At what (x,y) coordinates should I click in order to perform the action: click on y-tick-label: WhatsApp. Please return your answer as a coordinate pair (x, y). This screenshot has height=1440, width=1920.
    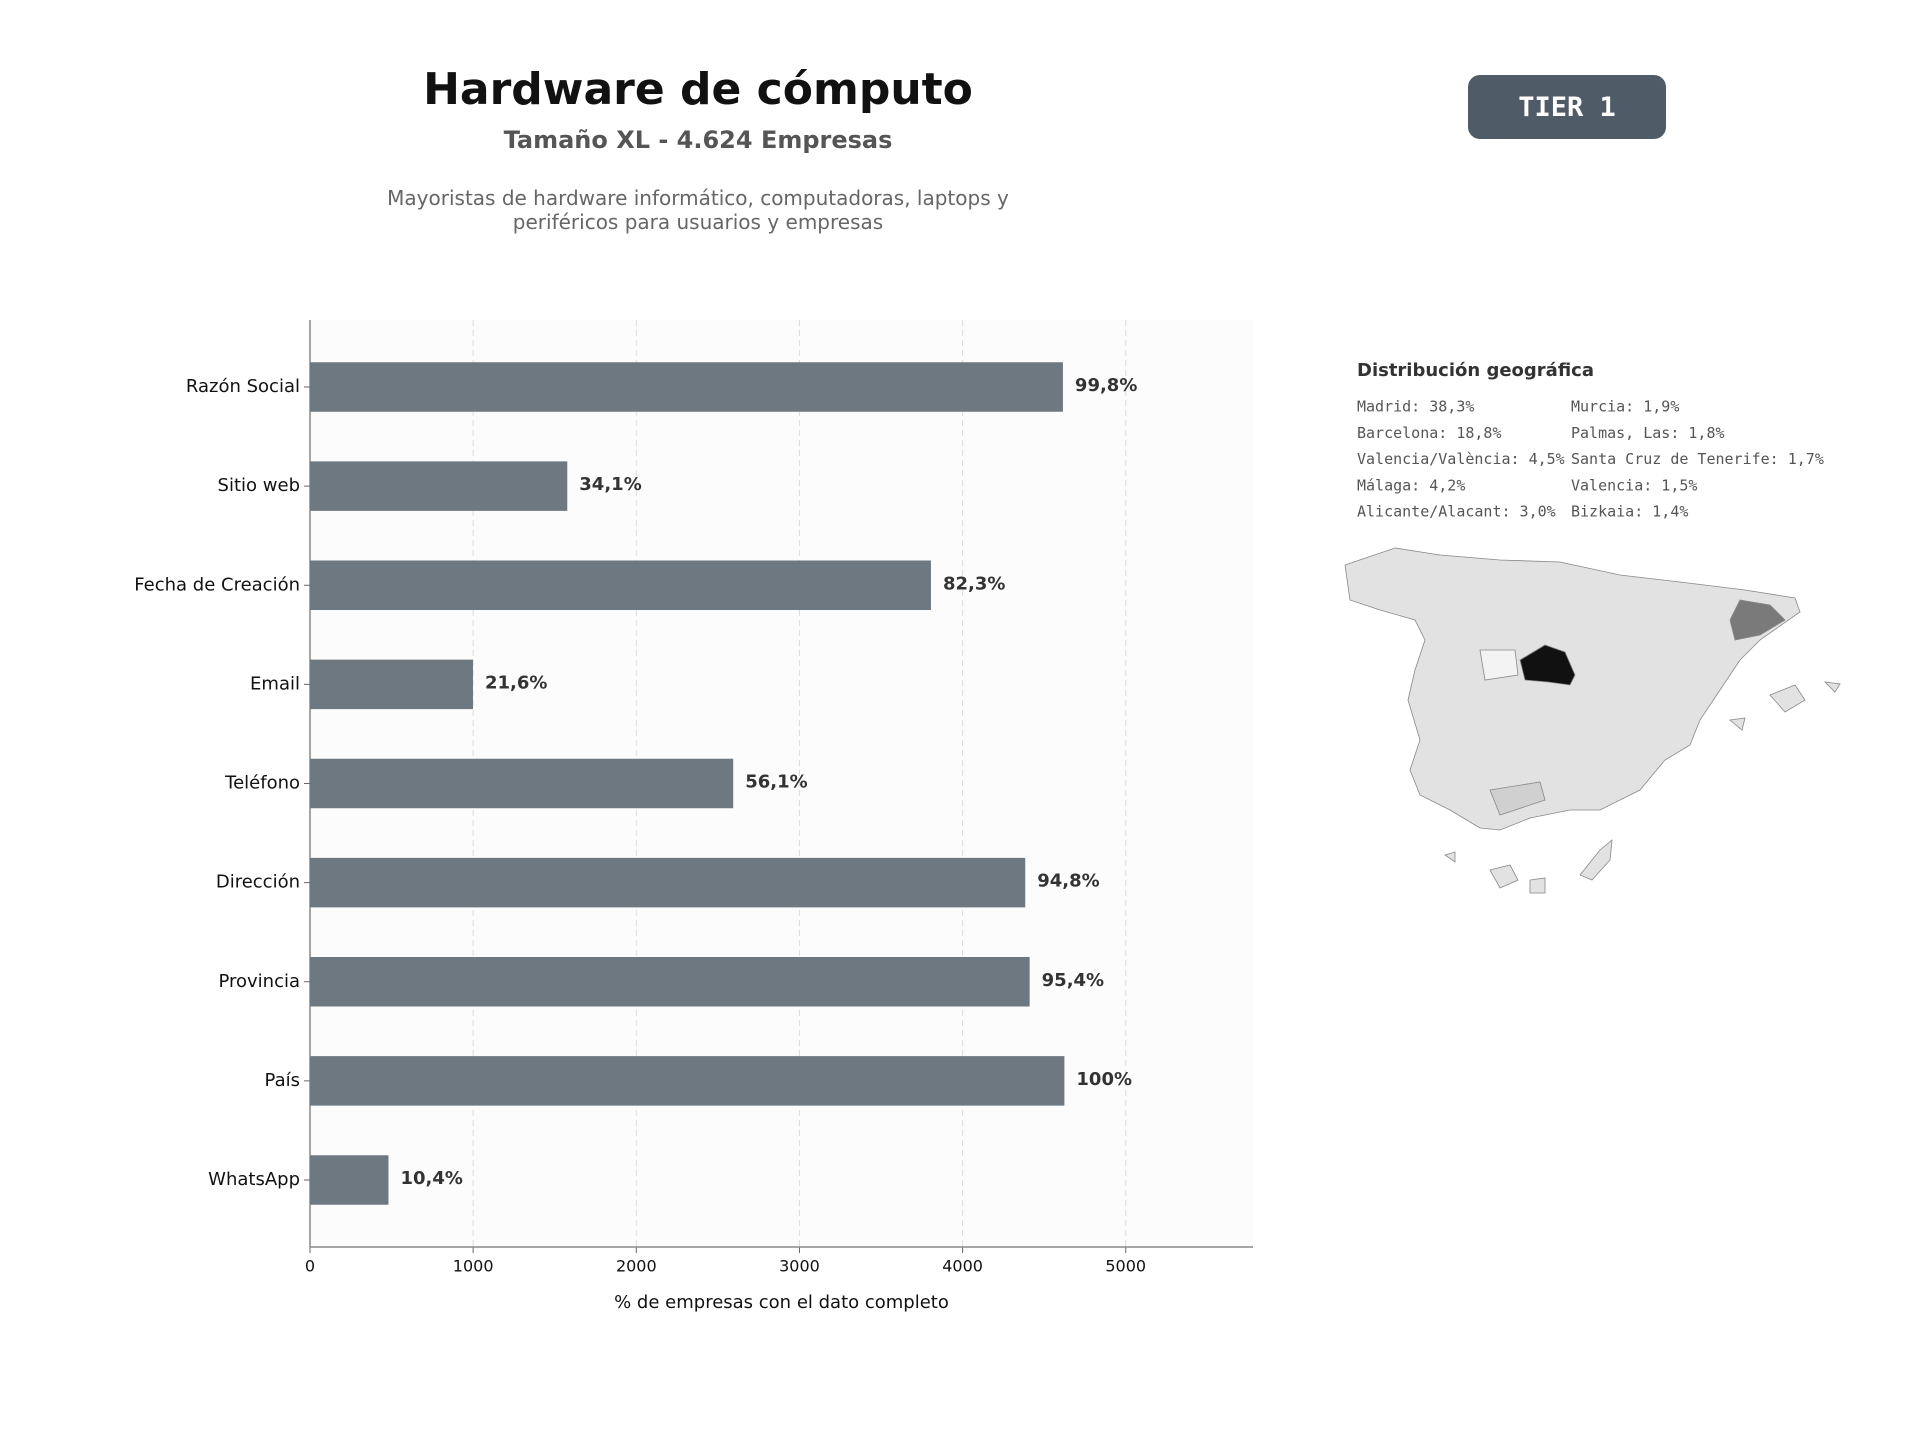
    Looking at the image, I should click on (254, 1179).